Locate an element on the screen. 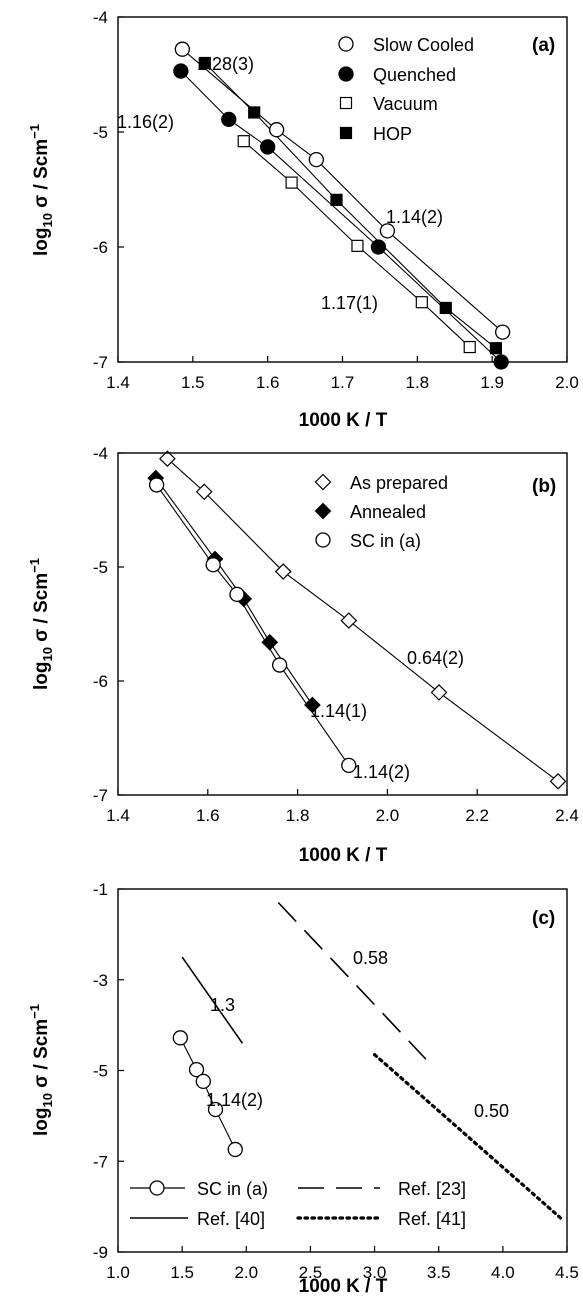 This screenshot has width=583, height=1302. y-tick-label-a-3: -7 is located at coordinates (100, 362).